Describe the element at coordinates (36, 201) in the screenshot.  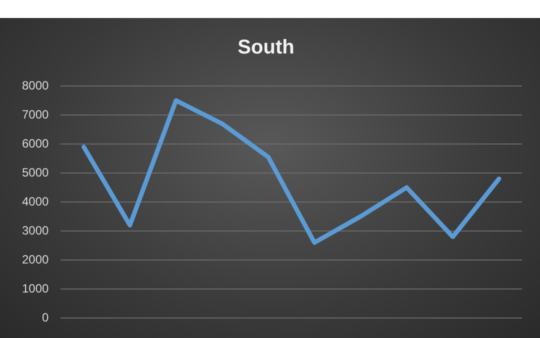
I see `y-tick-label: 4000` at that location.